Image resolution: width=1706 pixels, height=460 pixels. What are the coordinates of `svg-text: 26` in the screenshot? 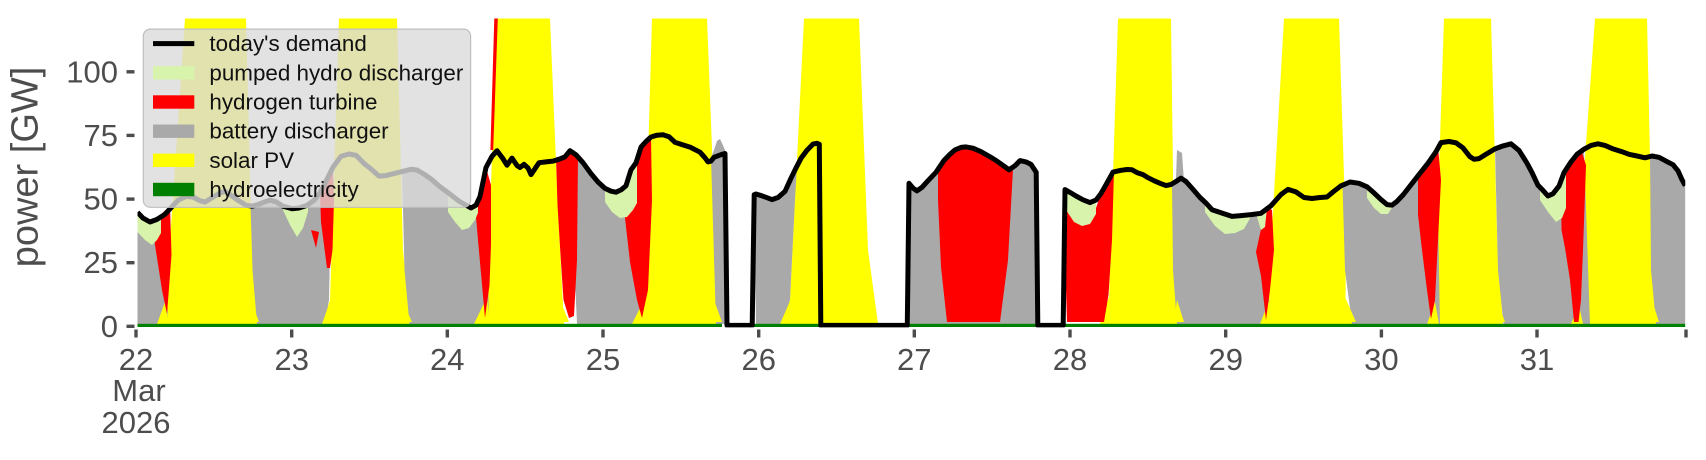 It's located at (758, 359).